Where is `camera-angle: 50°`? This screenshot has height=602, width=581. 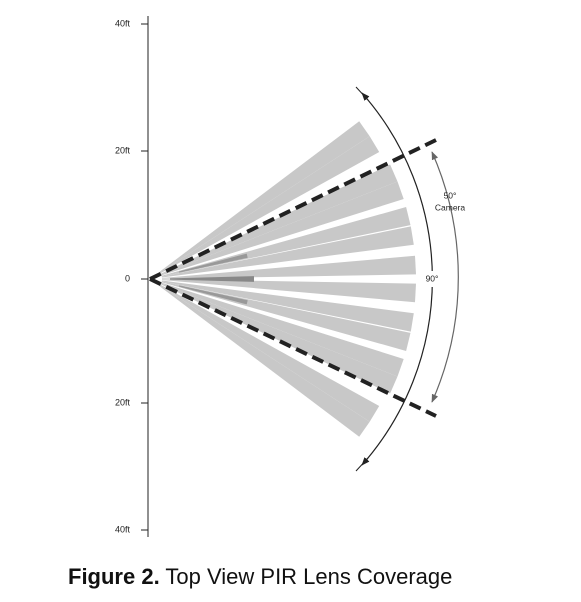
camera-angle: 50° is located at coordinates (450, 195).